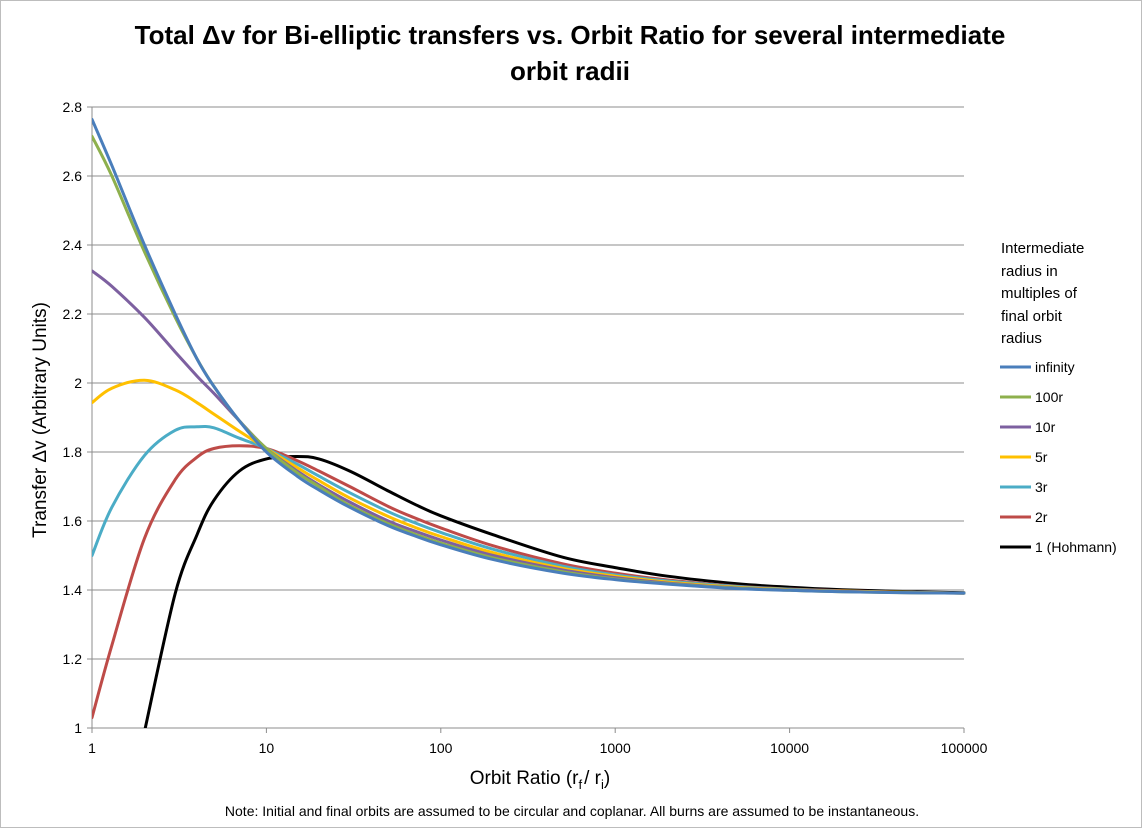  Describe the element at coordinates (73, 314) in the screenshot. I see `y-tick-label: 2.2` at that location.